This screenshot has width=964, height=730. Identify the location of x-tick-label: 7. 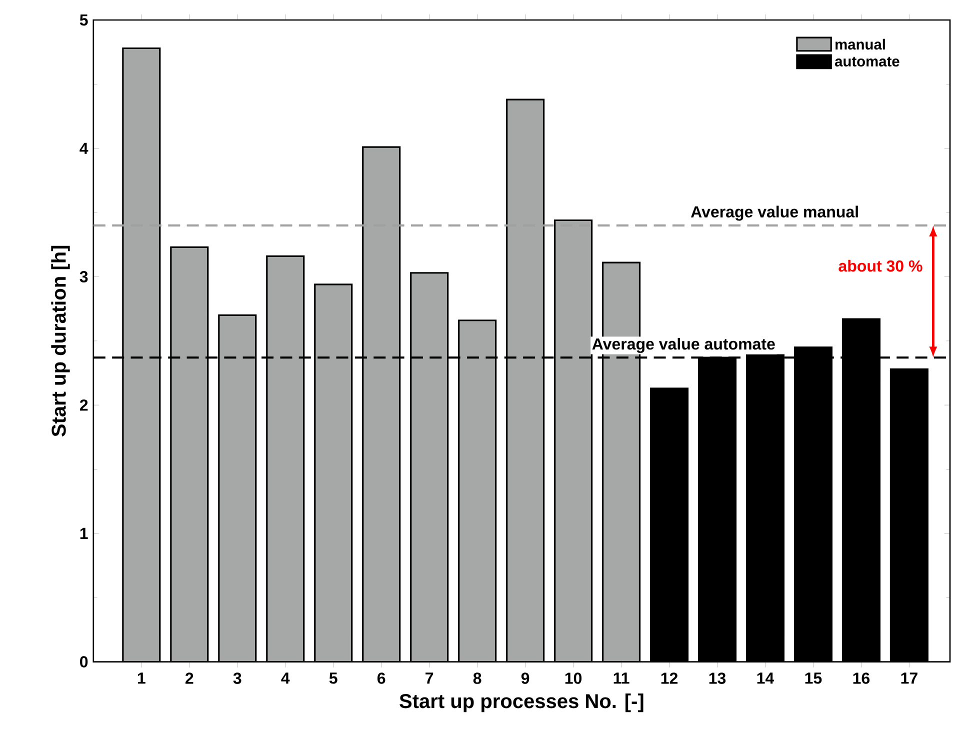
(430, 678).